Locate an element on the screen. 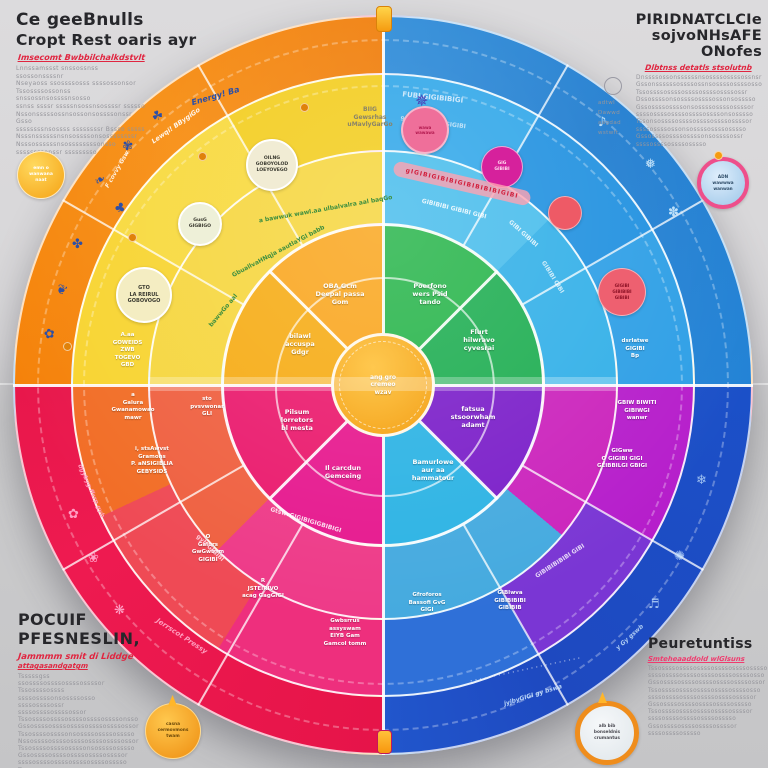 This screenshot has width=768, height=768. badge-gusg: GusG GIGBIGO is located at coordinates (200, 224).